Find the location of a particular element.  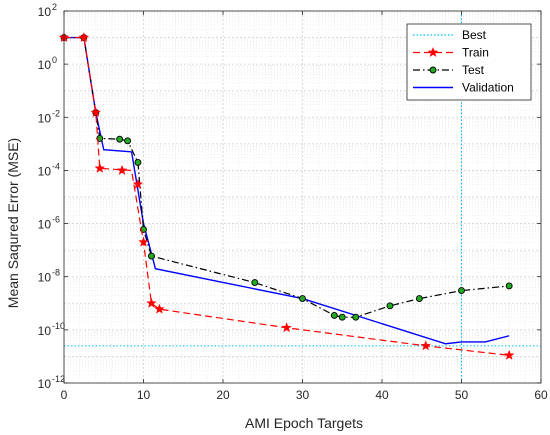

y-tick-label: 10 -8 is located at coordinates (49, 276).